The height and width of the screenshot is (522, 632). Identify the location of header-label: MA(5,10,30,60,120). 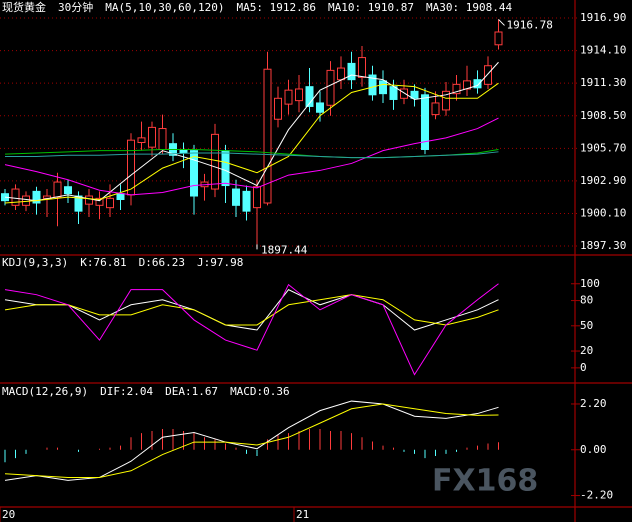
(164, 7).